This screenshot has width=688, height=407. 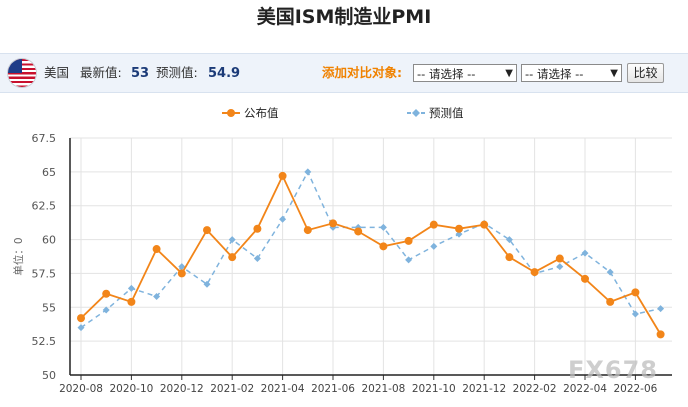 What do you see at coordinates (182, 389) in the screenshot?
I see `x-tick-label: 2020-12` at bounding box center [182, 389].